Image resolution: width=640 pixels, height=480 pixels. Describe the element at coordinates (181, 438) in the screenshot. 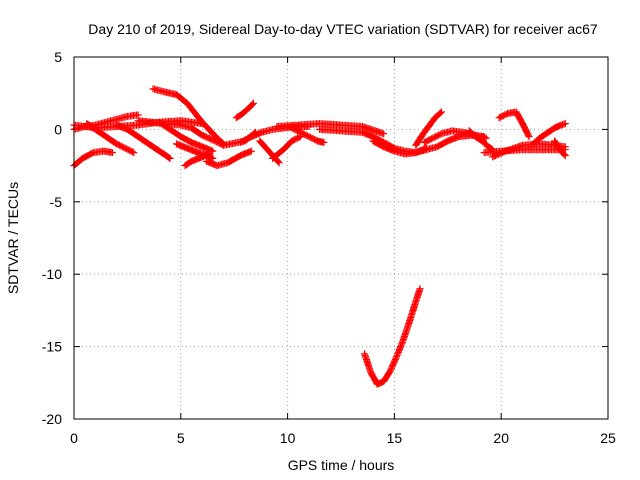

I see `x-tick-label: 5` at that location.